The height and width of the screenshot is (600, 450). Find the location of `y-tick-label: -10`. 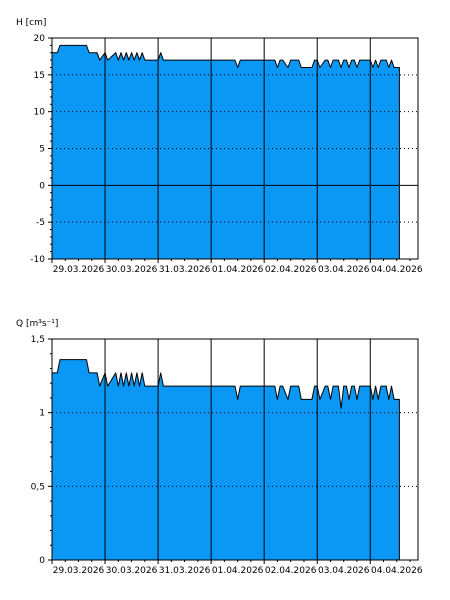

y-tick-label: -10 is located at coordinates (37, 260).